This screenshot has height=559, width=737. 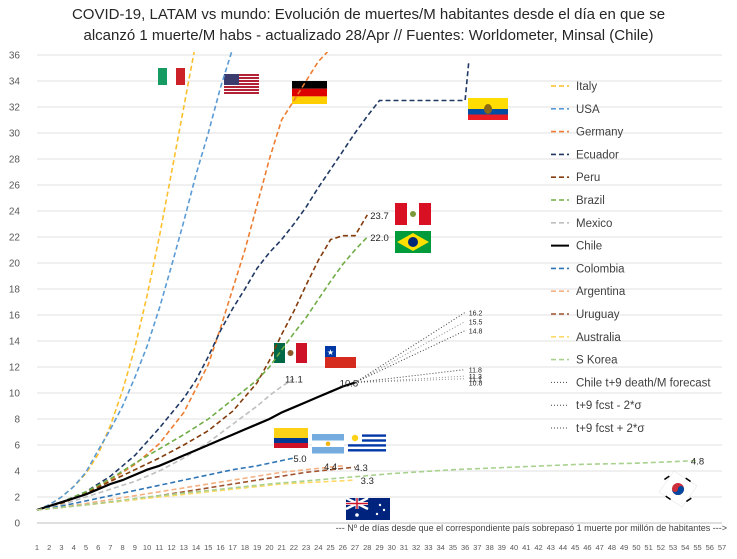 What do you see at coordinates (673, 547) in the screenshot?
I see `x-tick-label: 53` at bounding box center [673, 547].